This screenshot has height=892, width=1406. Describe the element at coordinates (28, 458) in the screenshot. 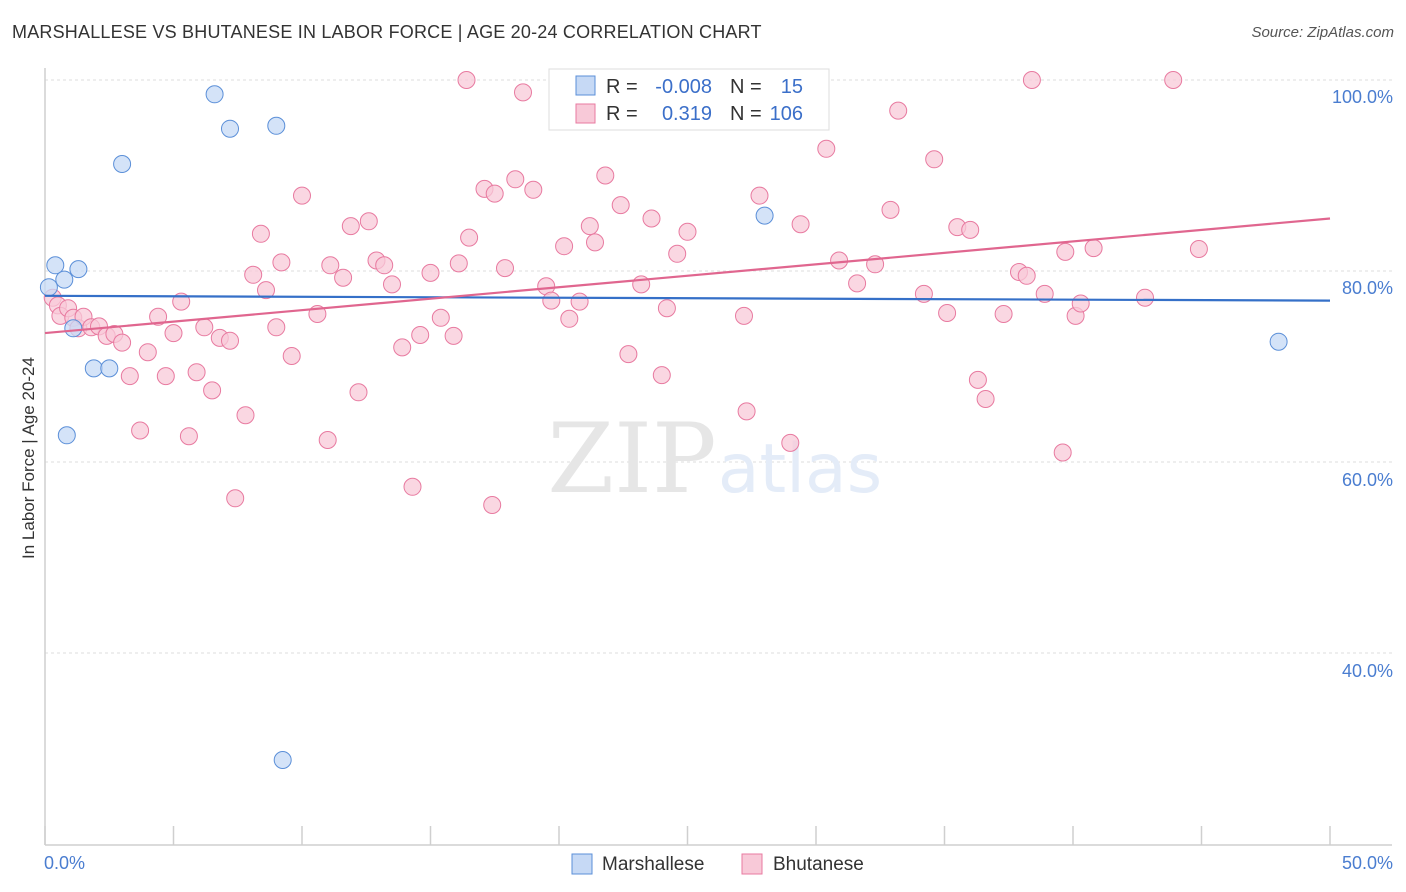

I see `y-axis-label: In Labor Force | Age 20-24` at that location.